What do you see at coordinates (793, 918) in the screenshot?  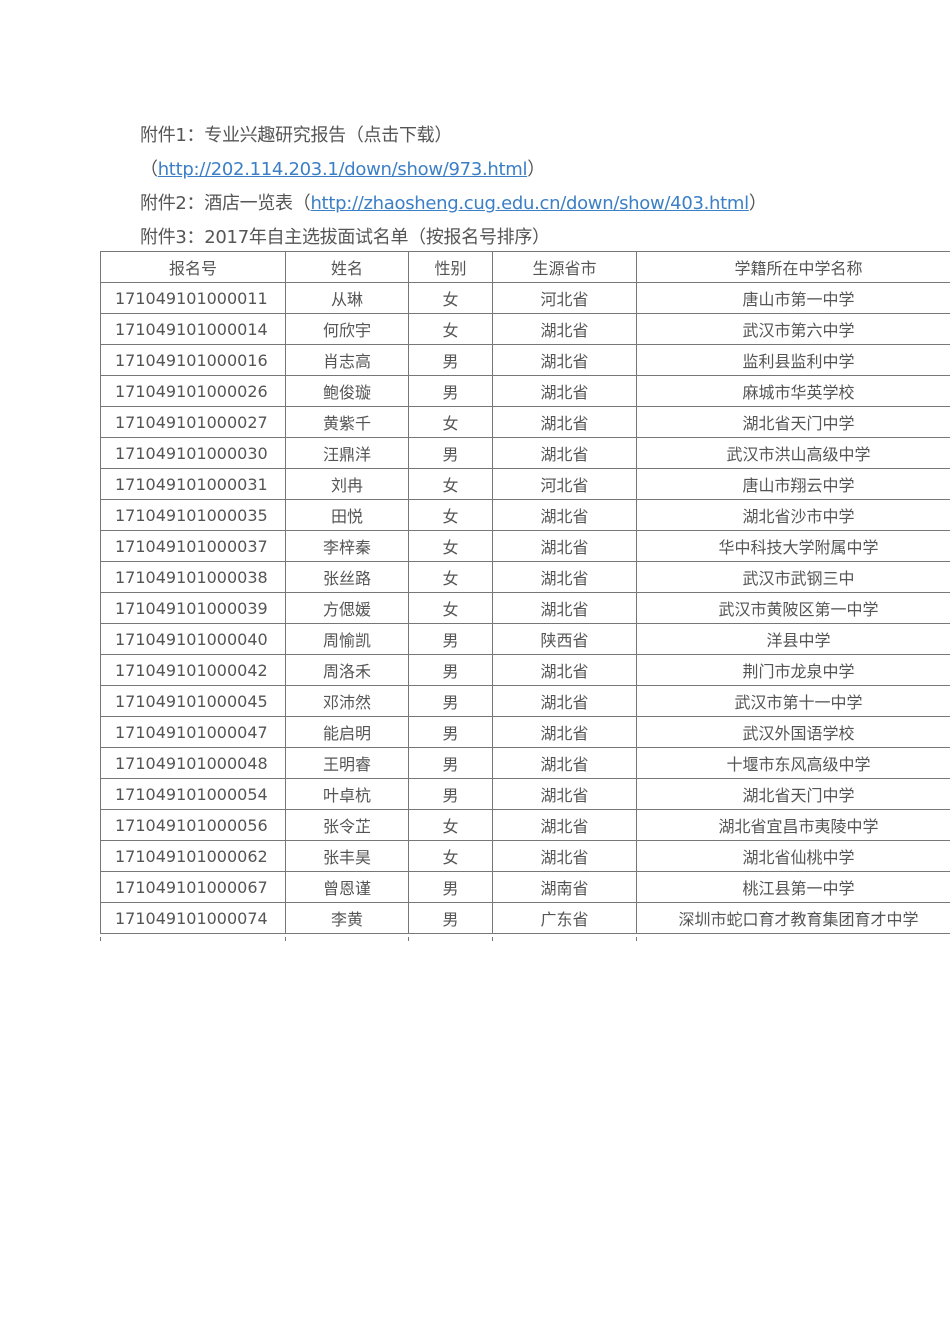 I see `school-name-cell: 深圳市蛇口育才教育集团育才中学` at bounding box center [793, 918].